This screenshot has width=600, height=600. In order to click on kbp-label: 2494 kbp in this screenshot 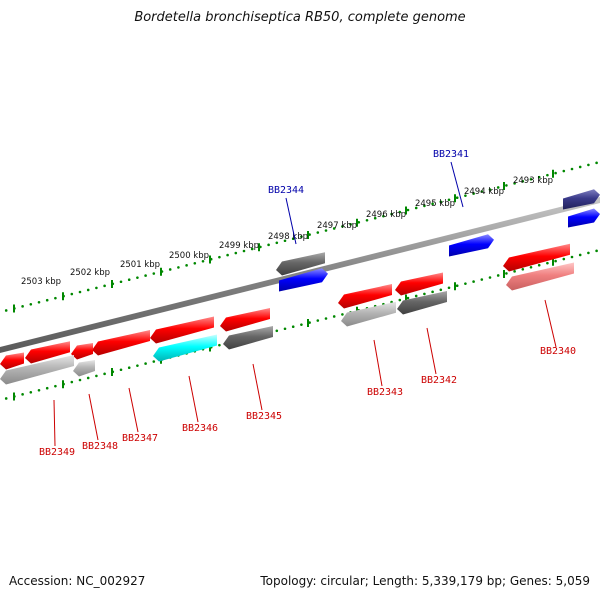, I will do `click(484, 192)`.